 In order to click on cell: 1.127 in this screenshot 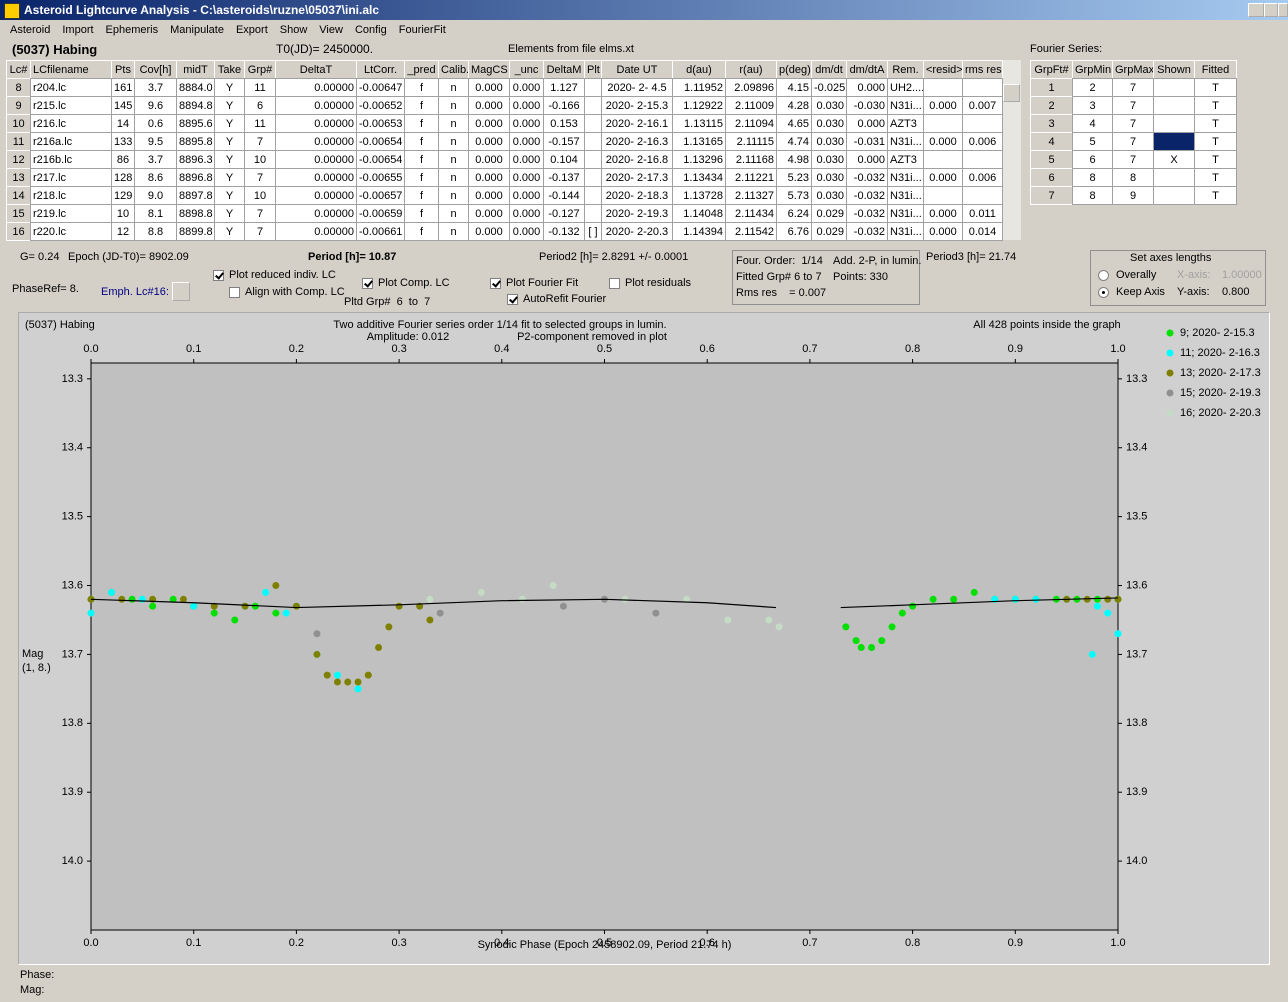, I will do `click(564, 87)`.